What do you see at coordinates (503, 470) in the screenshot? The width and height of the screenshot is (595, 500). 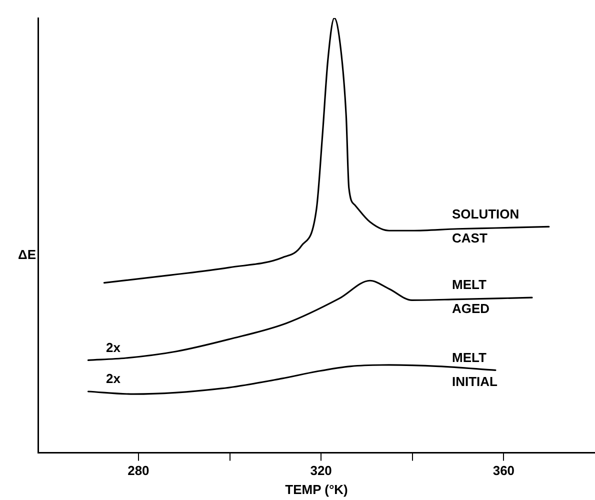 I see `x-tick-label: 360` at bounding box center [503, 470].